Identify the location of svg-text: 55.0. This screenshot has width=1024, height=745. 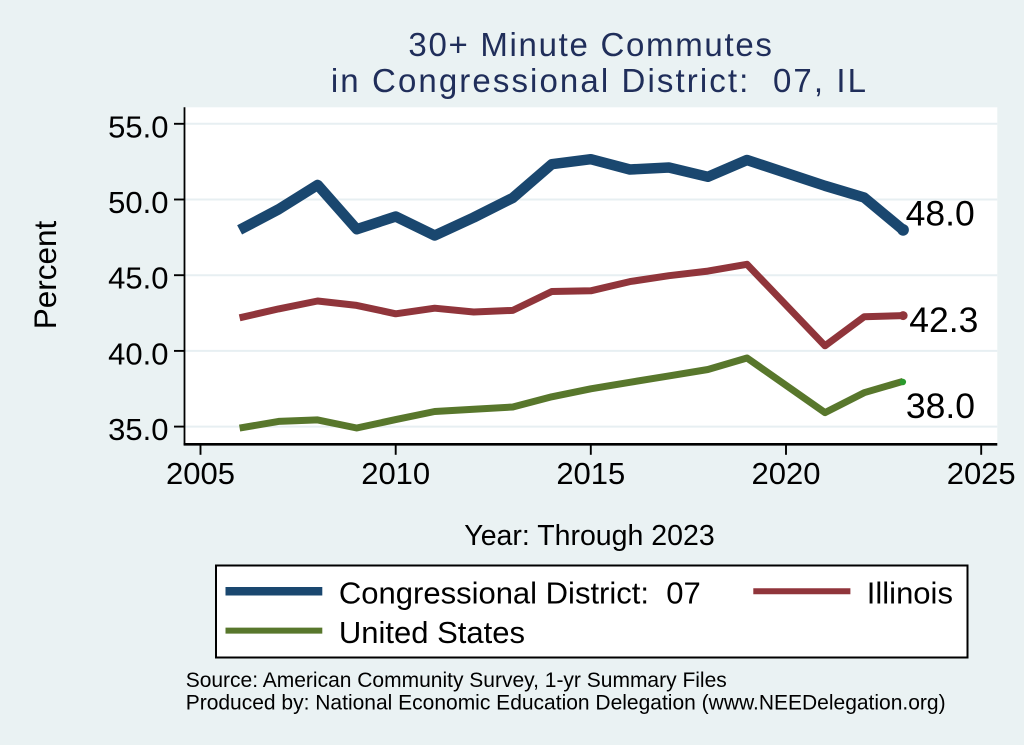
(138, 126).